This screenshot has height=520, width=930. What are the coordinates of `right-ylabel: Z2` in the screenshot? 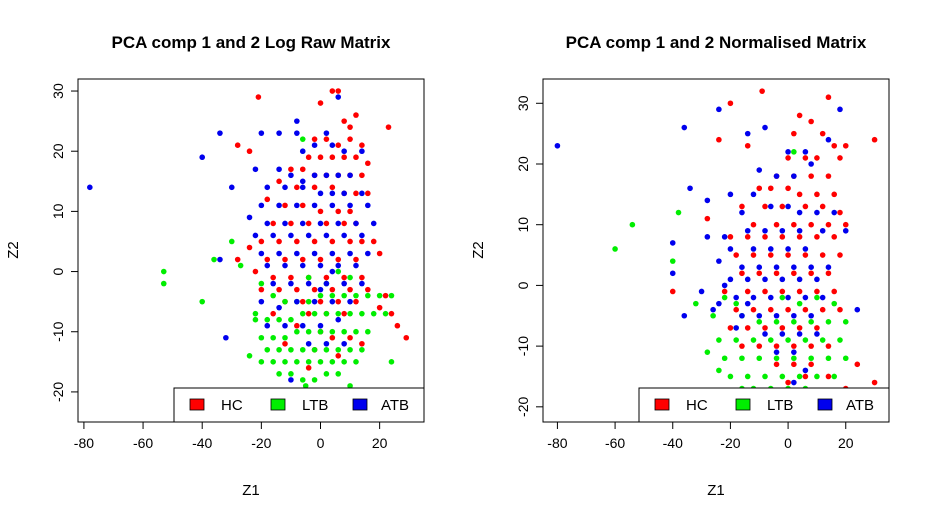 It's located at (478, 250).